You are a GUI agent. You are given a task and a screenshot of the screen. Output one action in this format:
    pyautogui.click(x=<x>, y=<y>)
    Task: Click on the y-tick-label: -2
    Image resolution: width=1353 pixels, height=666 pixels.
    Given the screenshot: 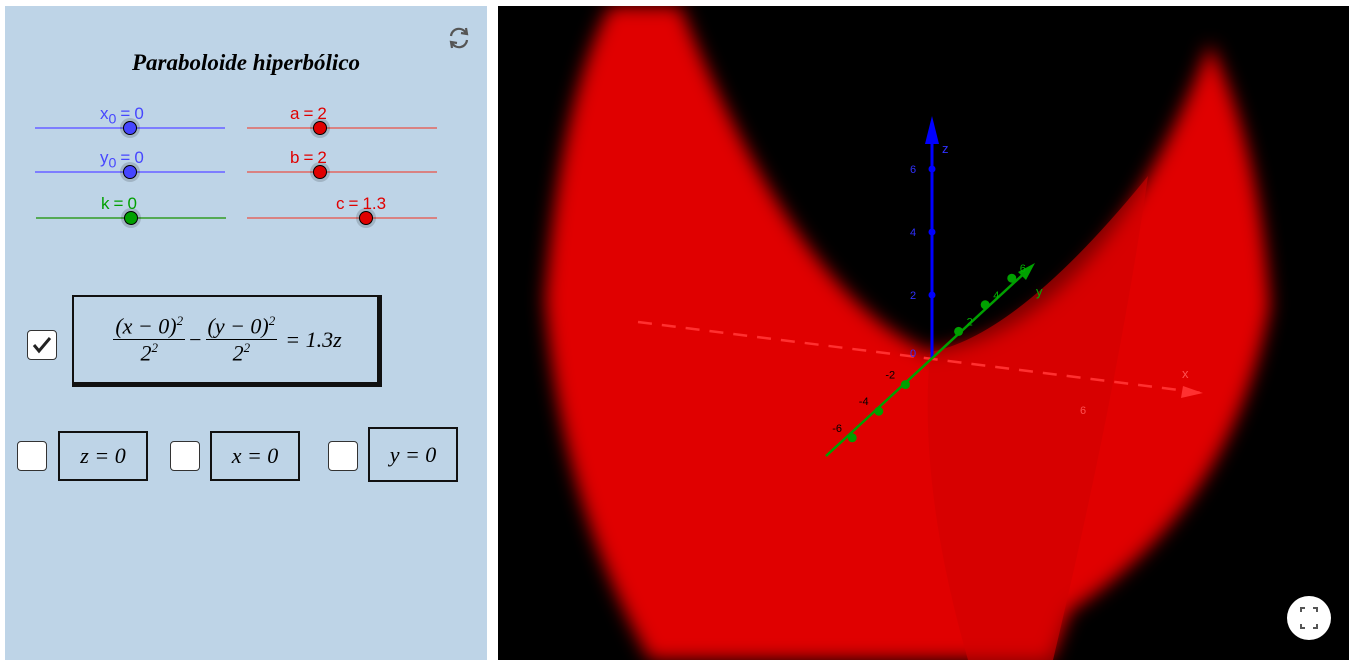 What is the action you would take?
    pyautogui.click(x=890, y=376)
    